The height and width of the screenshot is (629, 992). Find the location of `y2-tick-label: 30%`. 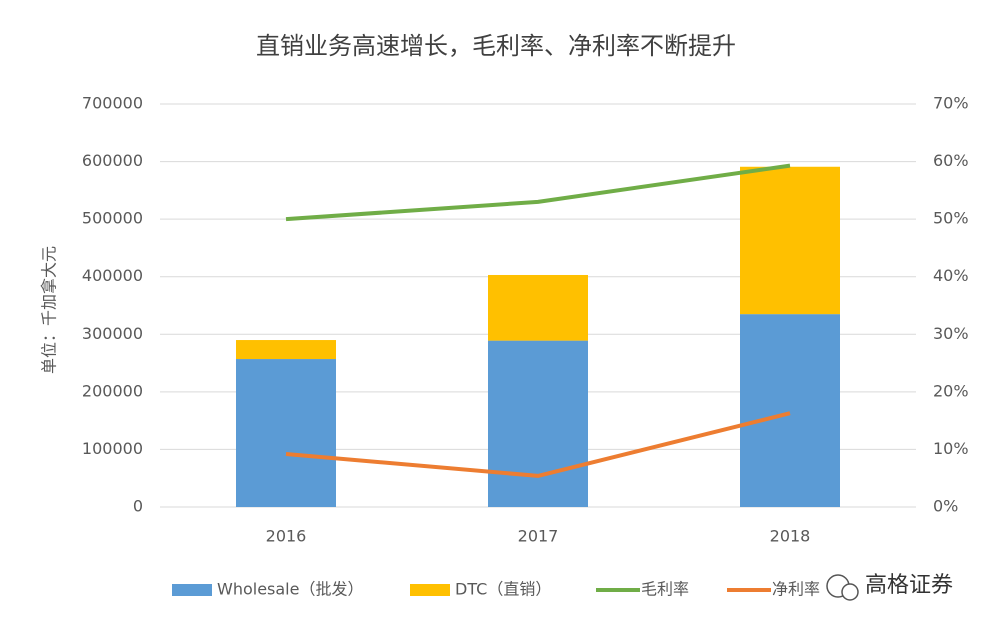

y2-tick-label: 30% is located at coordinates (951, 333).